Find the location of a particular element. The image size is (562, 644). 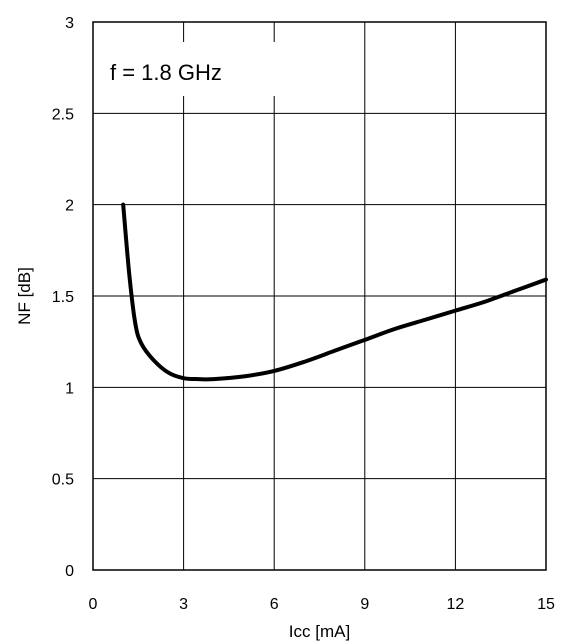

y-axis-title: NF [dB] is located at coordinates (24, 296).